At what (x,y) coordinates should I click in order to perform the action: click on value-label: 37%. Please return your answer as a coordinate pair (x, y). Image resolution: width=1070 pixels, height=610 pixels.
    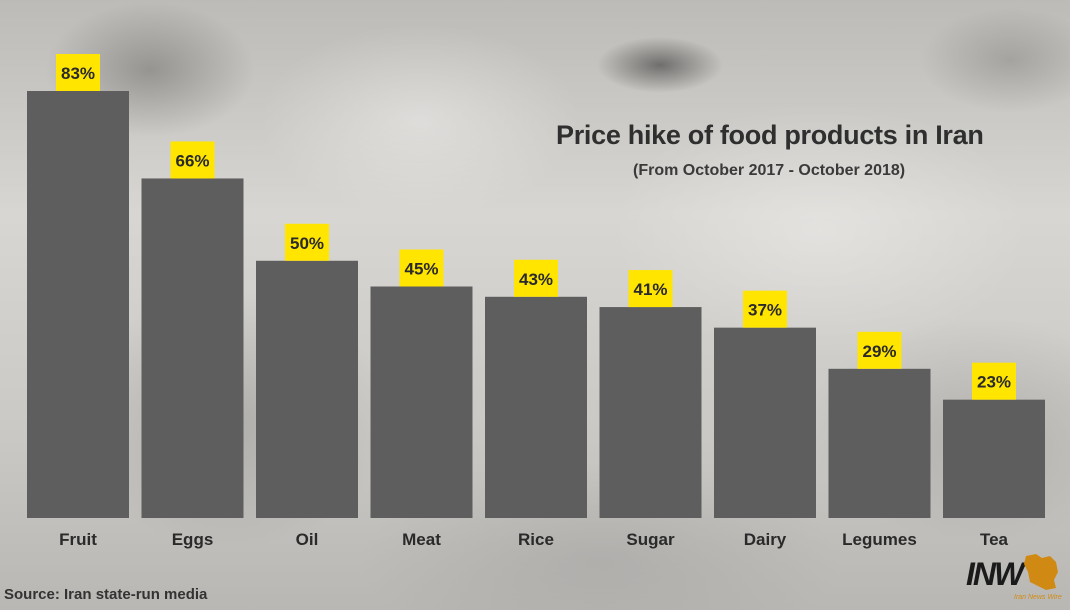
    Looking at the image, I should click on (765, 310).